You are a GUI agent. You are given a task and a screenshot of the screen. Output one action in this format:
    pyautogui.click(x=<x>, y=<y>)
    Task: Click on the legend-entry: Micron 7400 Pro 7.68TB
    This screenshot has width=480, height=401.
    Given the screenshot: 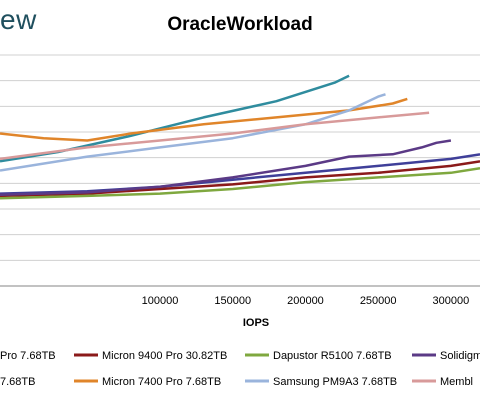 What is the action you would take?
    pyautogui.click(x=161, y=382)
    